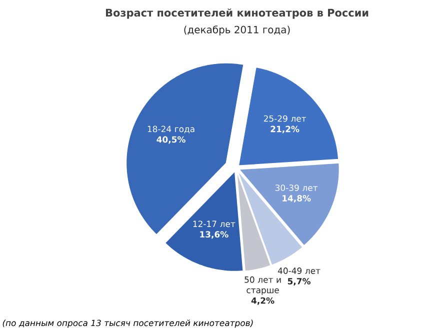  What do you see at coordinates (214, 224) in the screenshot?
I see `slice-label: 12-17 лет` at bounding box center [214, 224].